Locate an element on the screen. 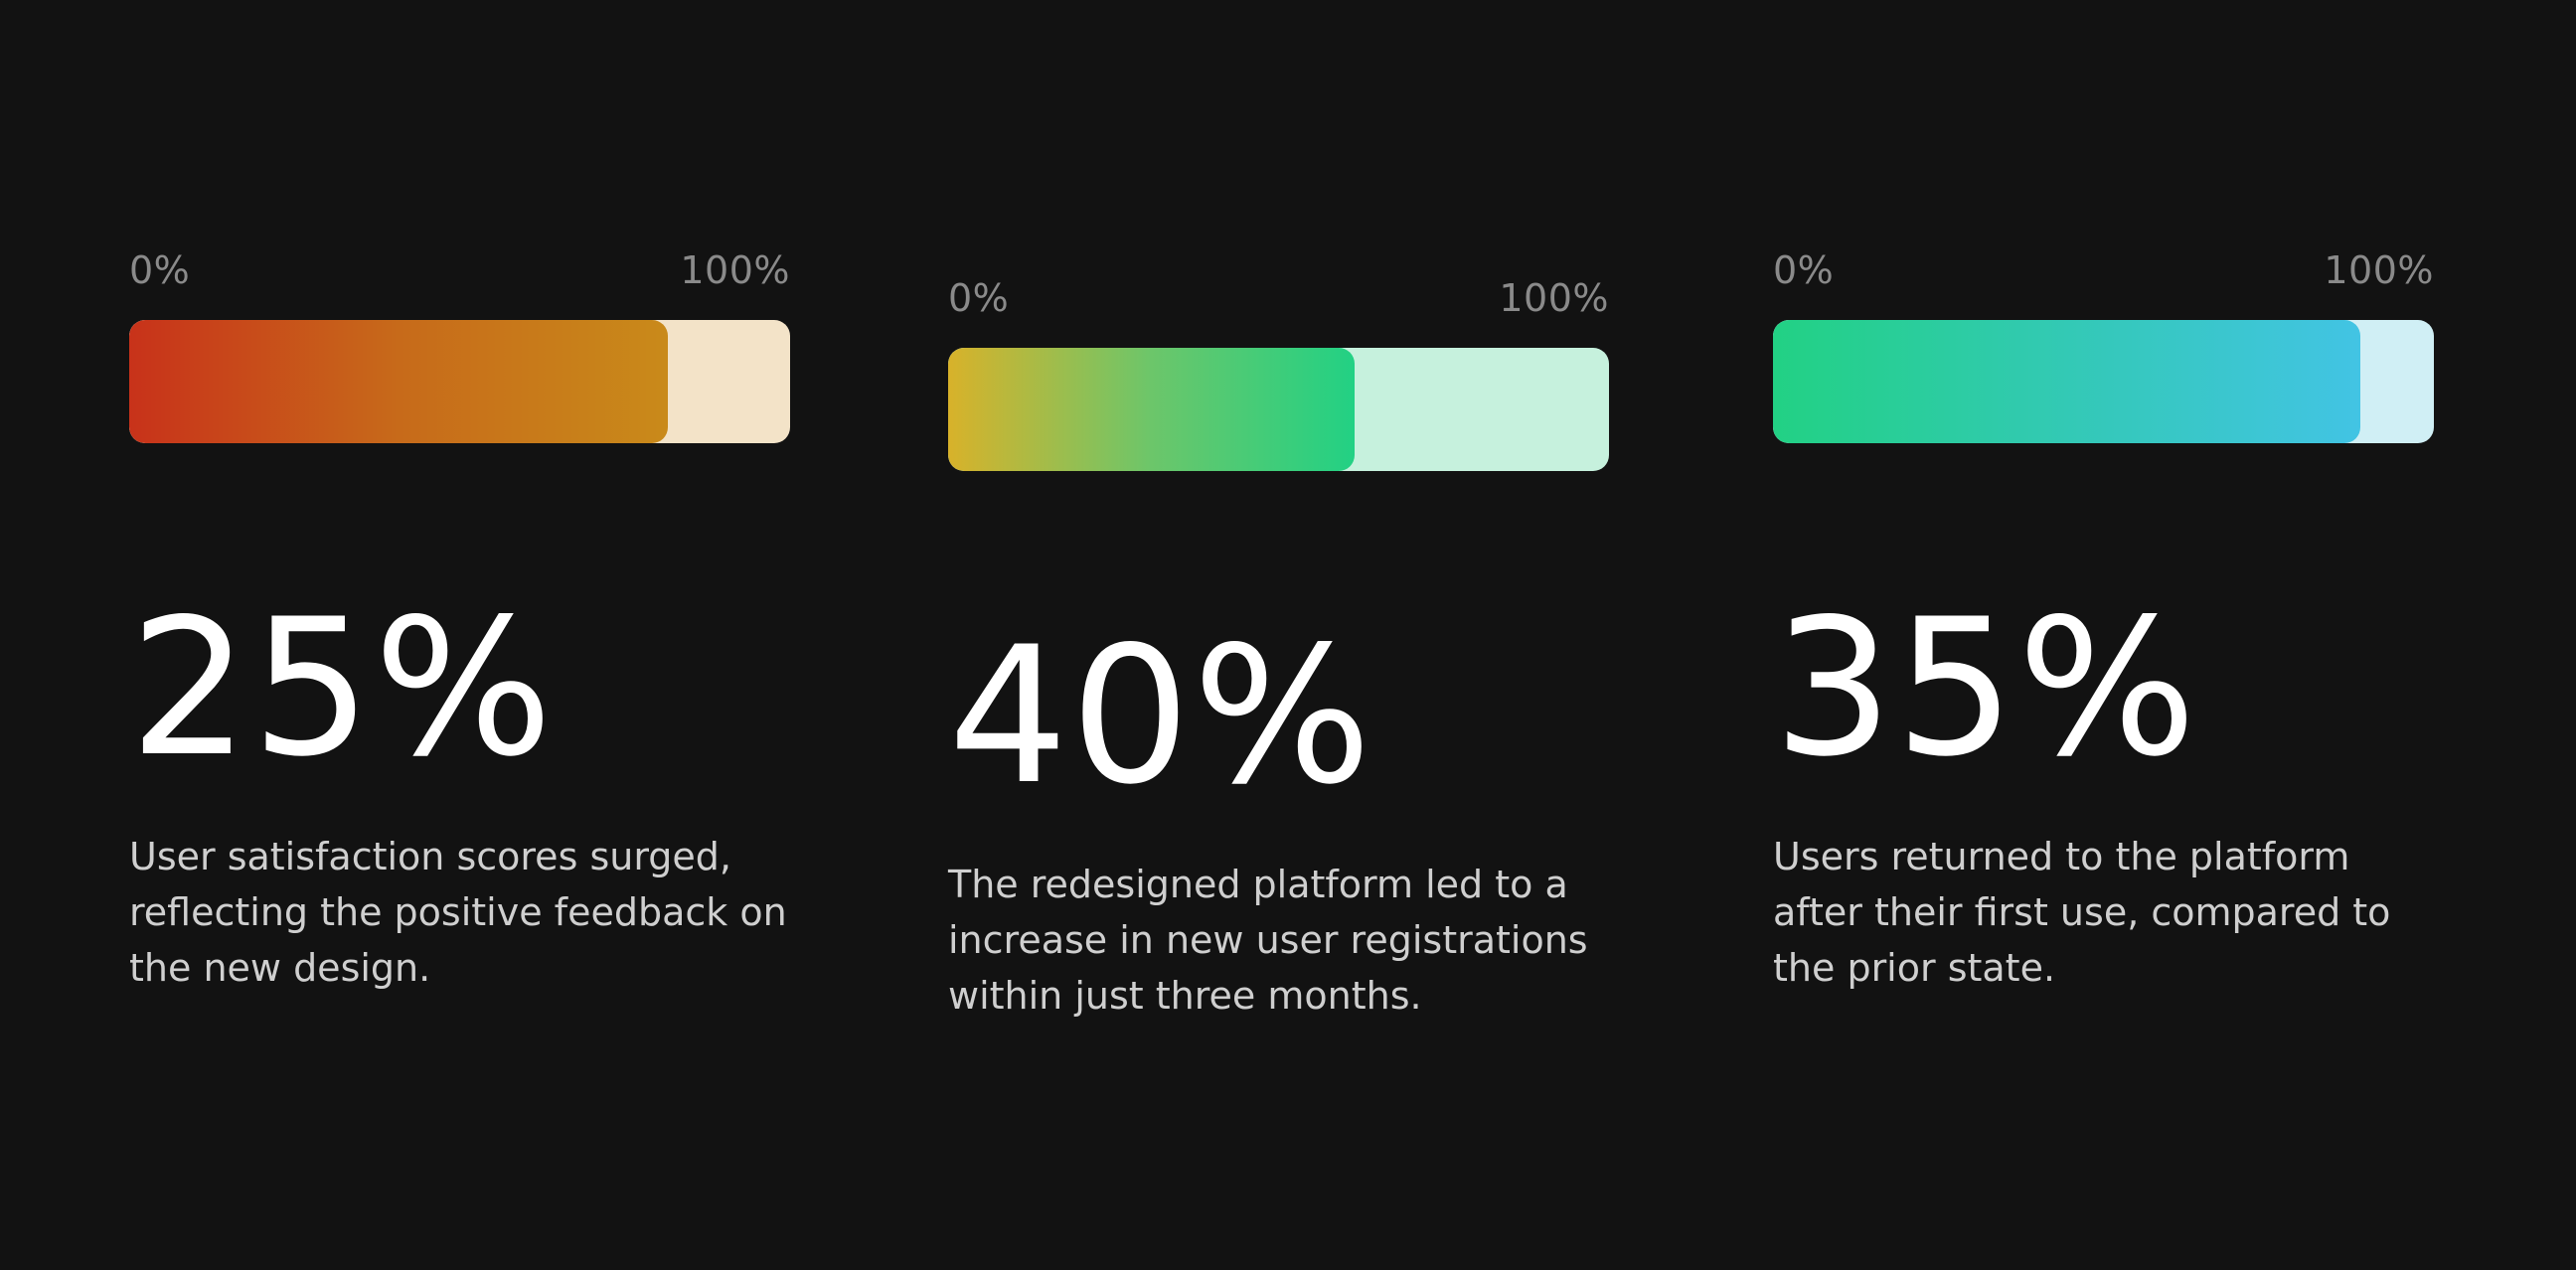 This screenshot has width=2576, height=1270. stat-value: 35% is located at coordinates (1986, 688).